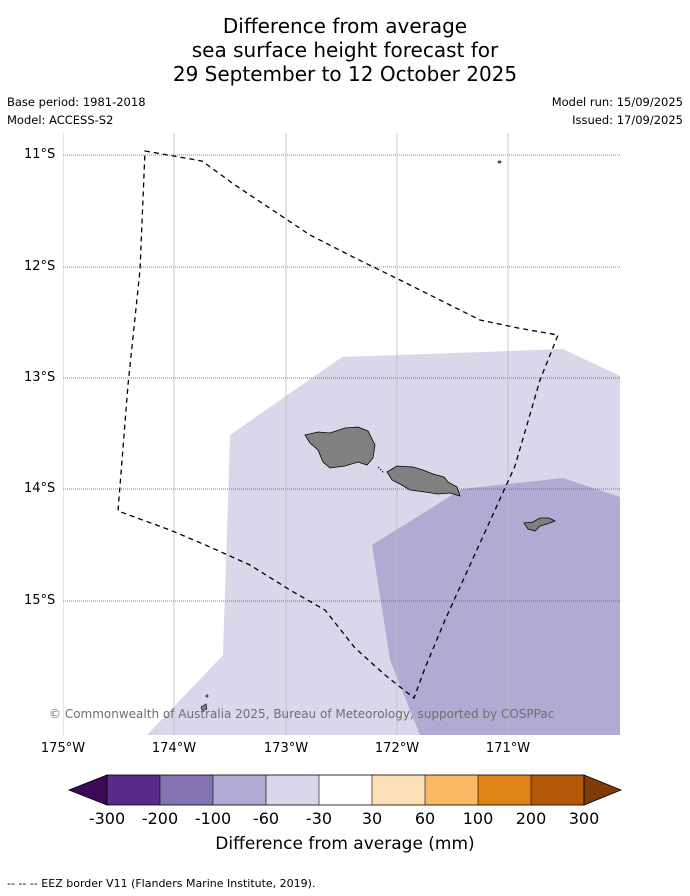 The height and width of the screenshot is (896, 690). I want to click on lon-label-174w: 174°W, so click(174, 748).